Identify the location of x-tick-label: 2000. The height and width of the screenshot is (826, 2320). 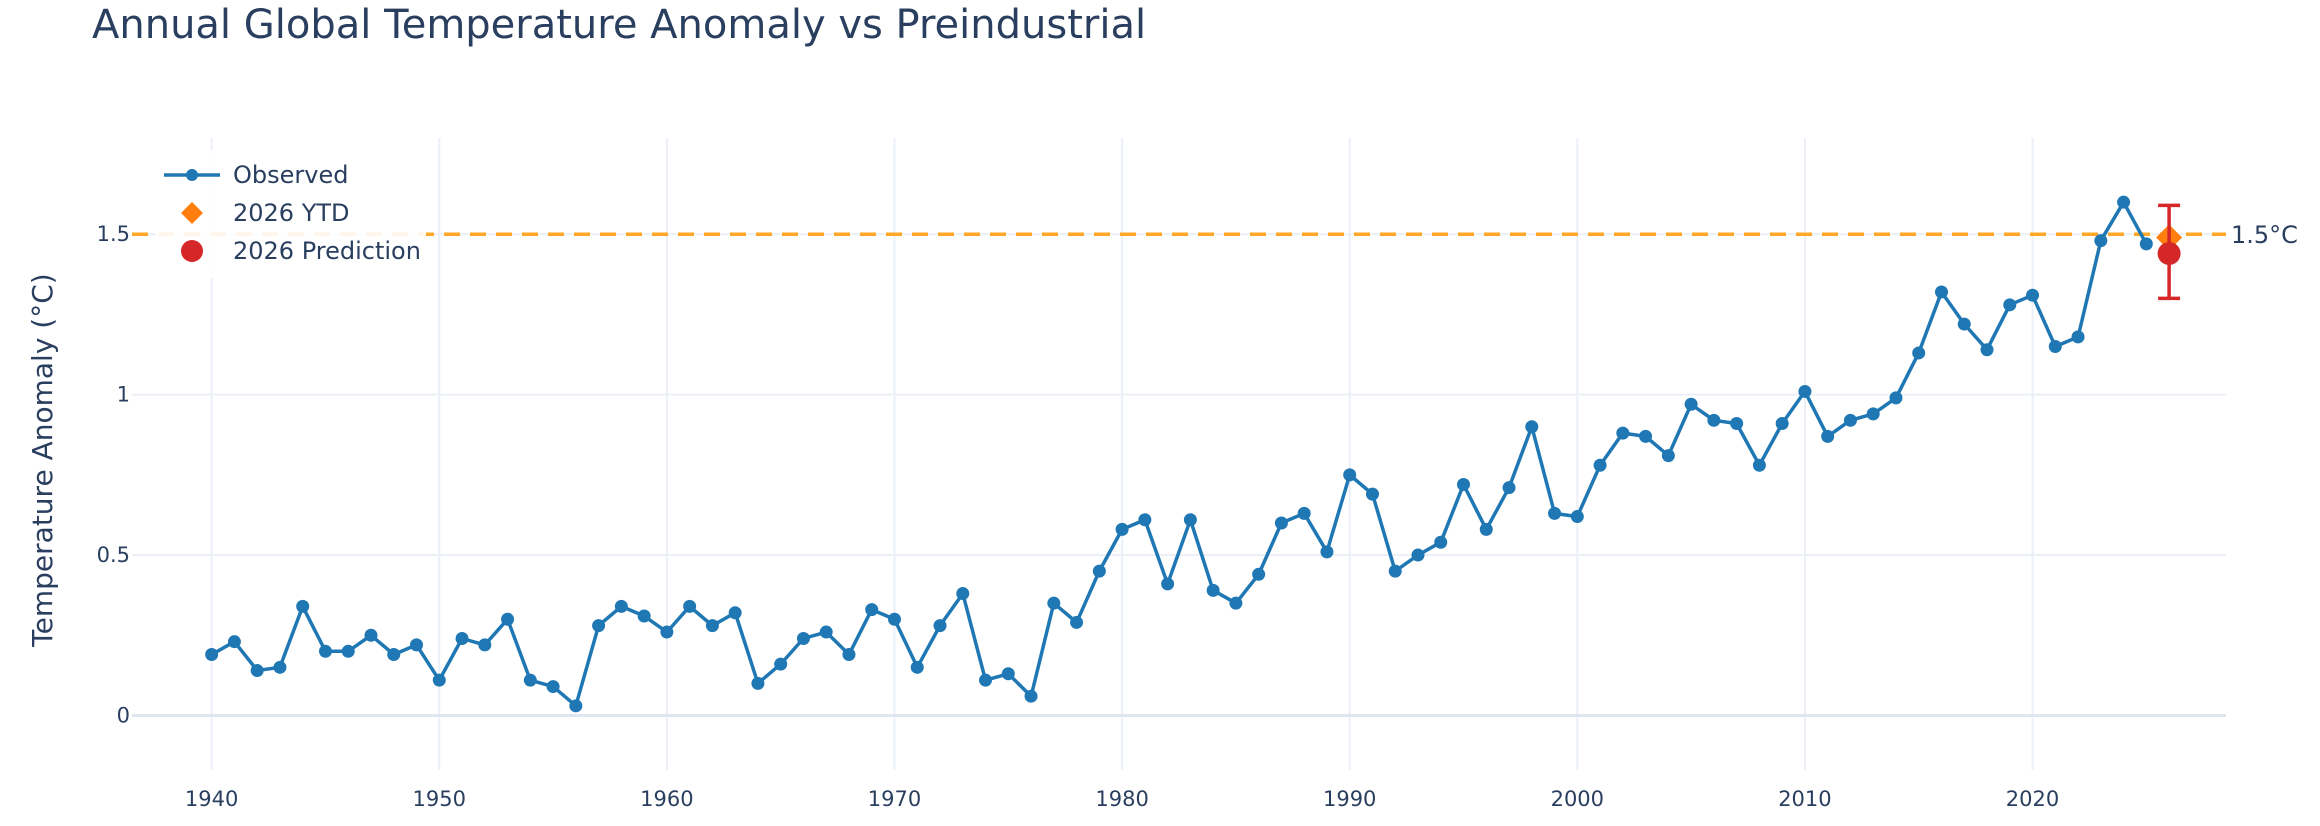
(1577, 799).